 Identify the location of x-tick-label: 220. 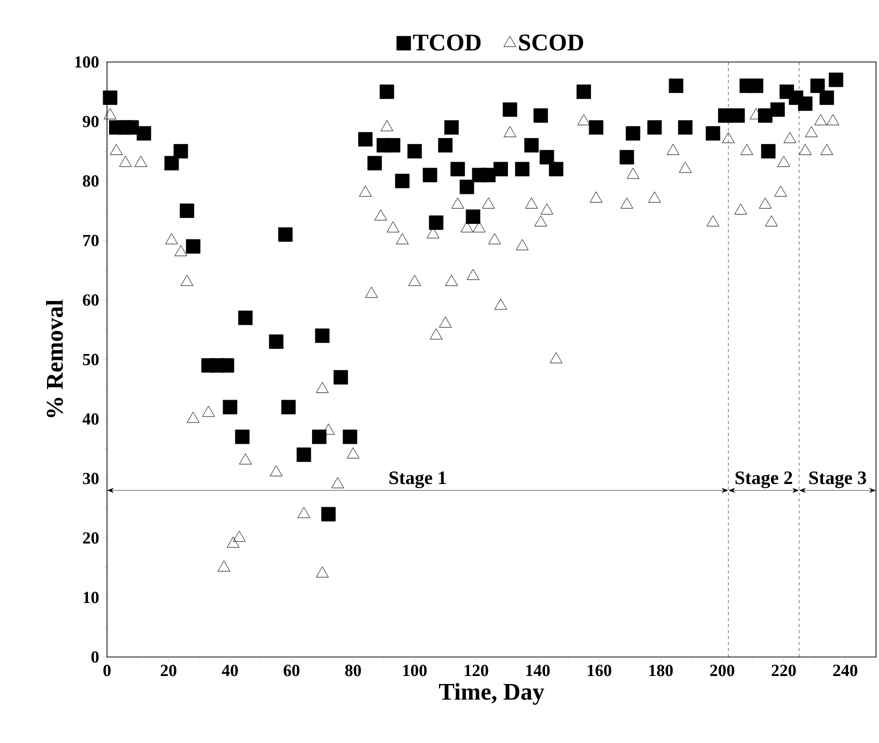
(784, 670).